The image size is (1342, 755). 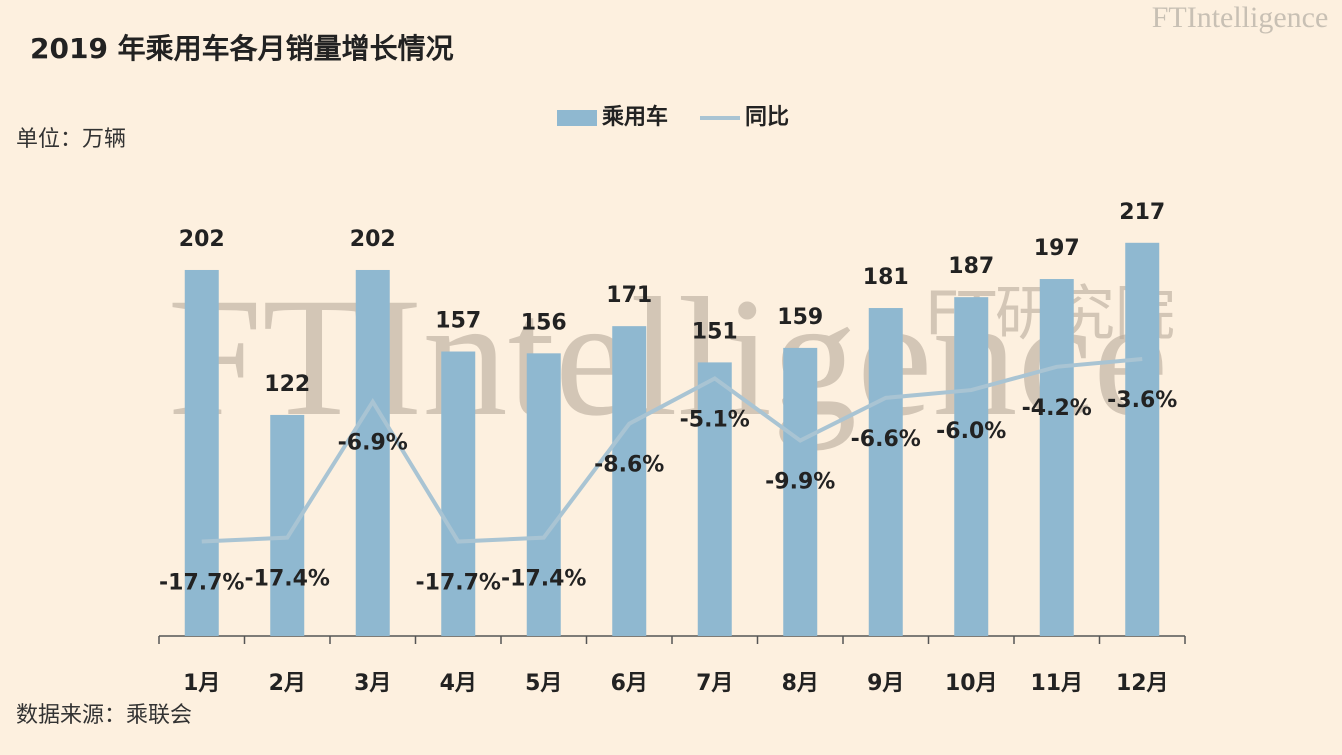 I want to click on x-tick-label: 6月, so click(x=629, y=683).